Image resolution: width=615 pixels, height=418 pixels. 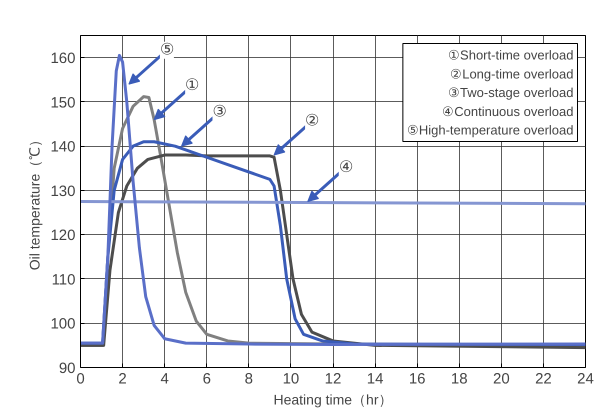 I want to click on y-tick-label: 160, so click(x=63, y=59).